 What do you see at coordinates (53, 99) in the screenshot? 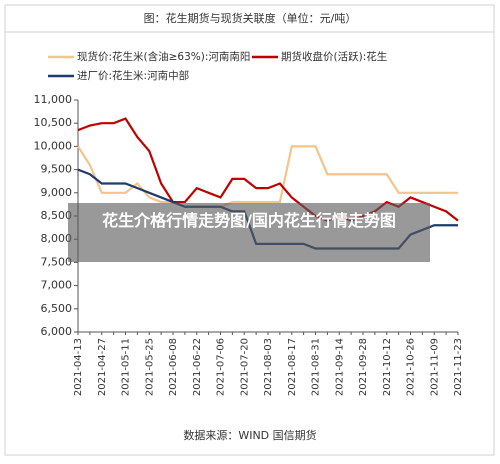
I see `y-tick-label: 11,000` at bounding box center [53, 99].